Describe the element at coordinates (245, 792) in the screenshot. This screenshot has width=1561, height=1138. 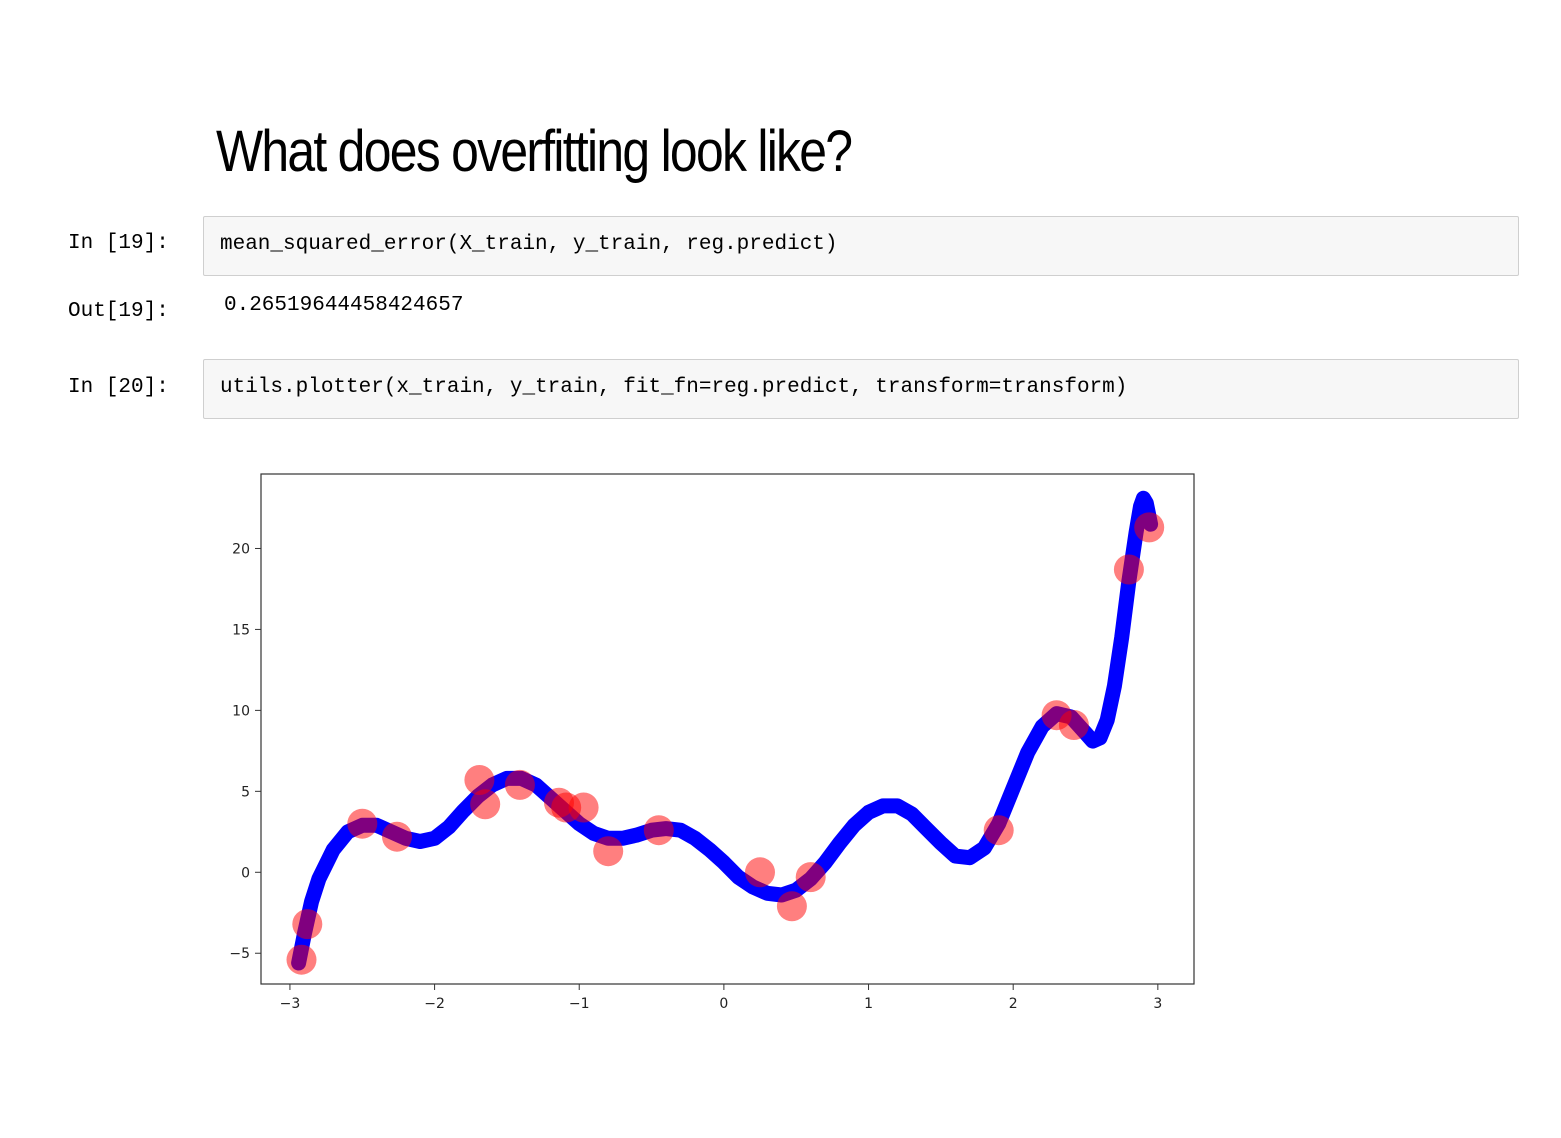
I see `y-tick-label: 5` at that location.